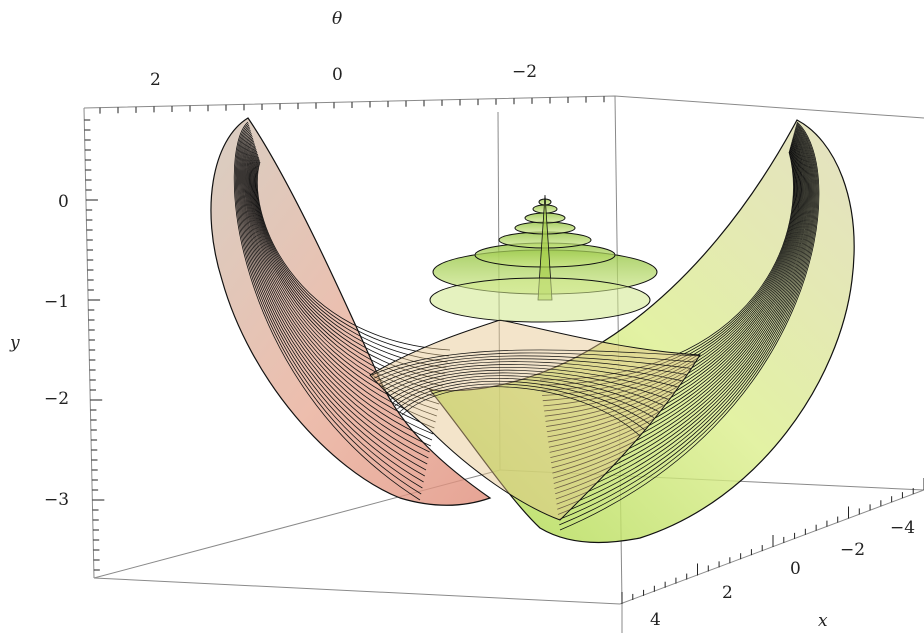 The image size is (924, 633). What do you see at coordinates (63, 202) in the screenshot?
I see `y-tick-label: 0` at bounding box center [63, 202].